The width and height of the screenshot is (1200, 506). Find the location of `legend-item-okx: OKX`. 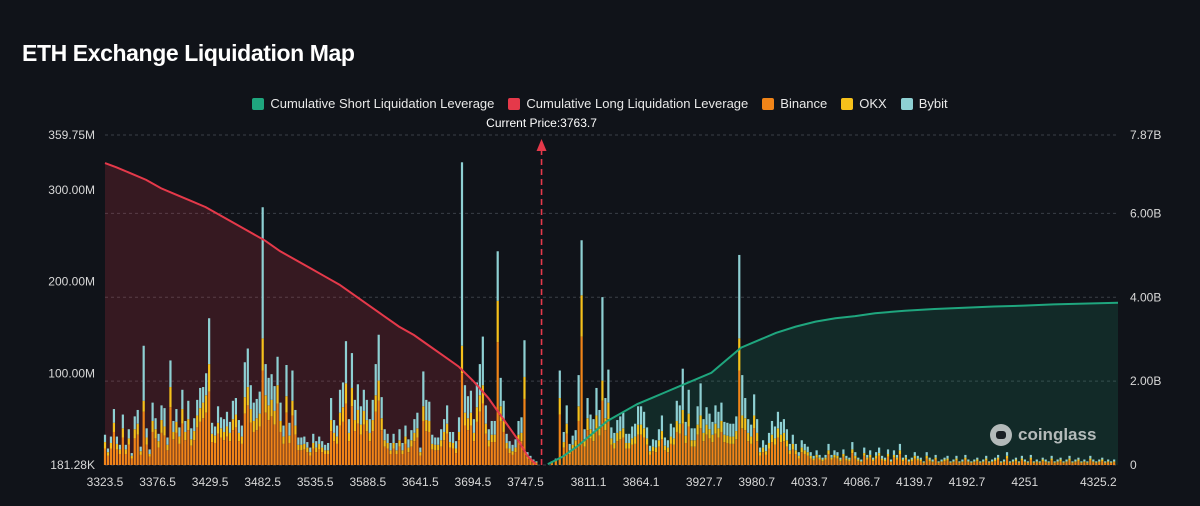

legend-item-okx: OKX is located at coordinates (864, 103).